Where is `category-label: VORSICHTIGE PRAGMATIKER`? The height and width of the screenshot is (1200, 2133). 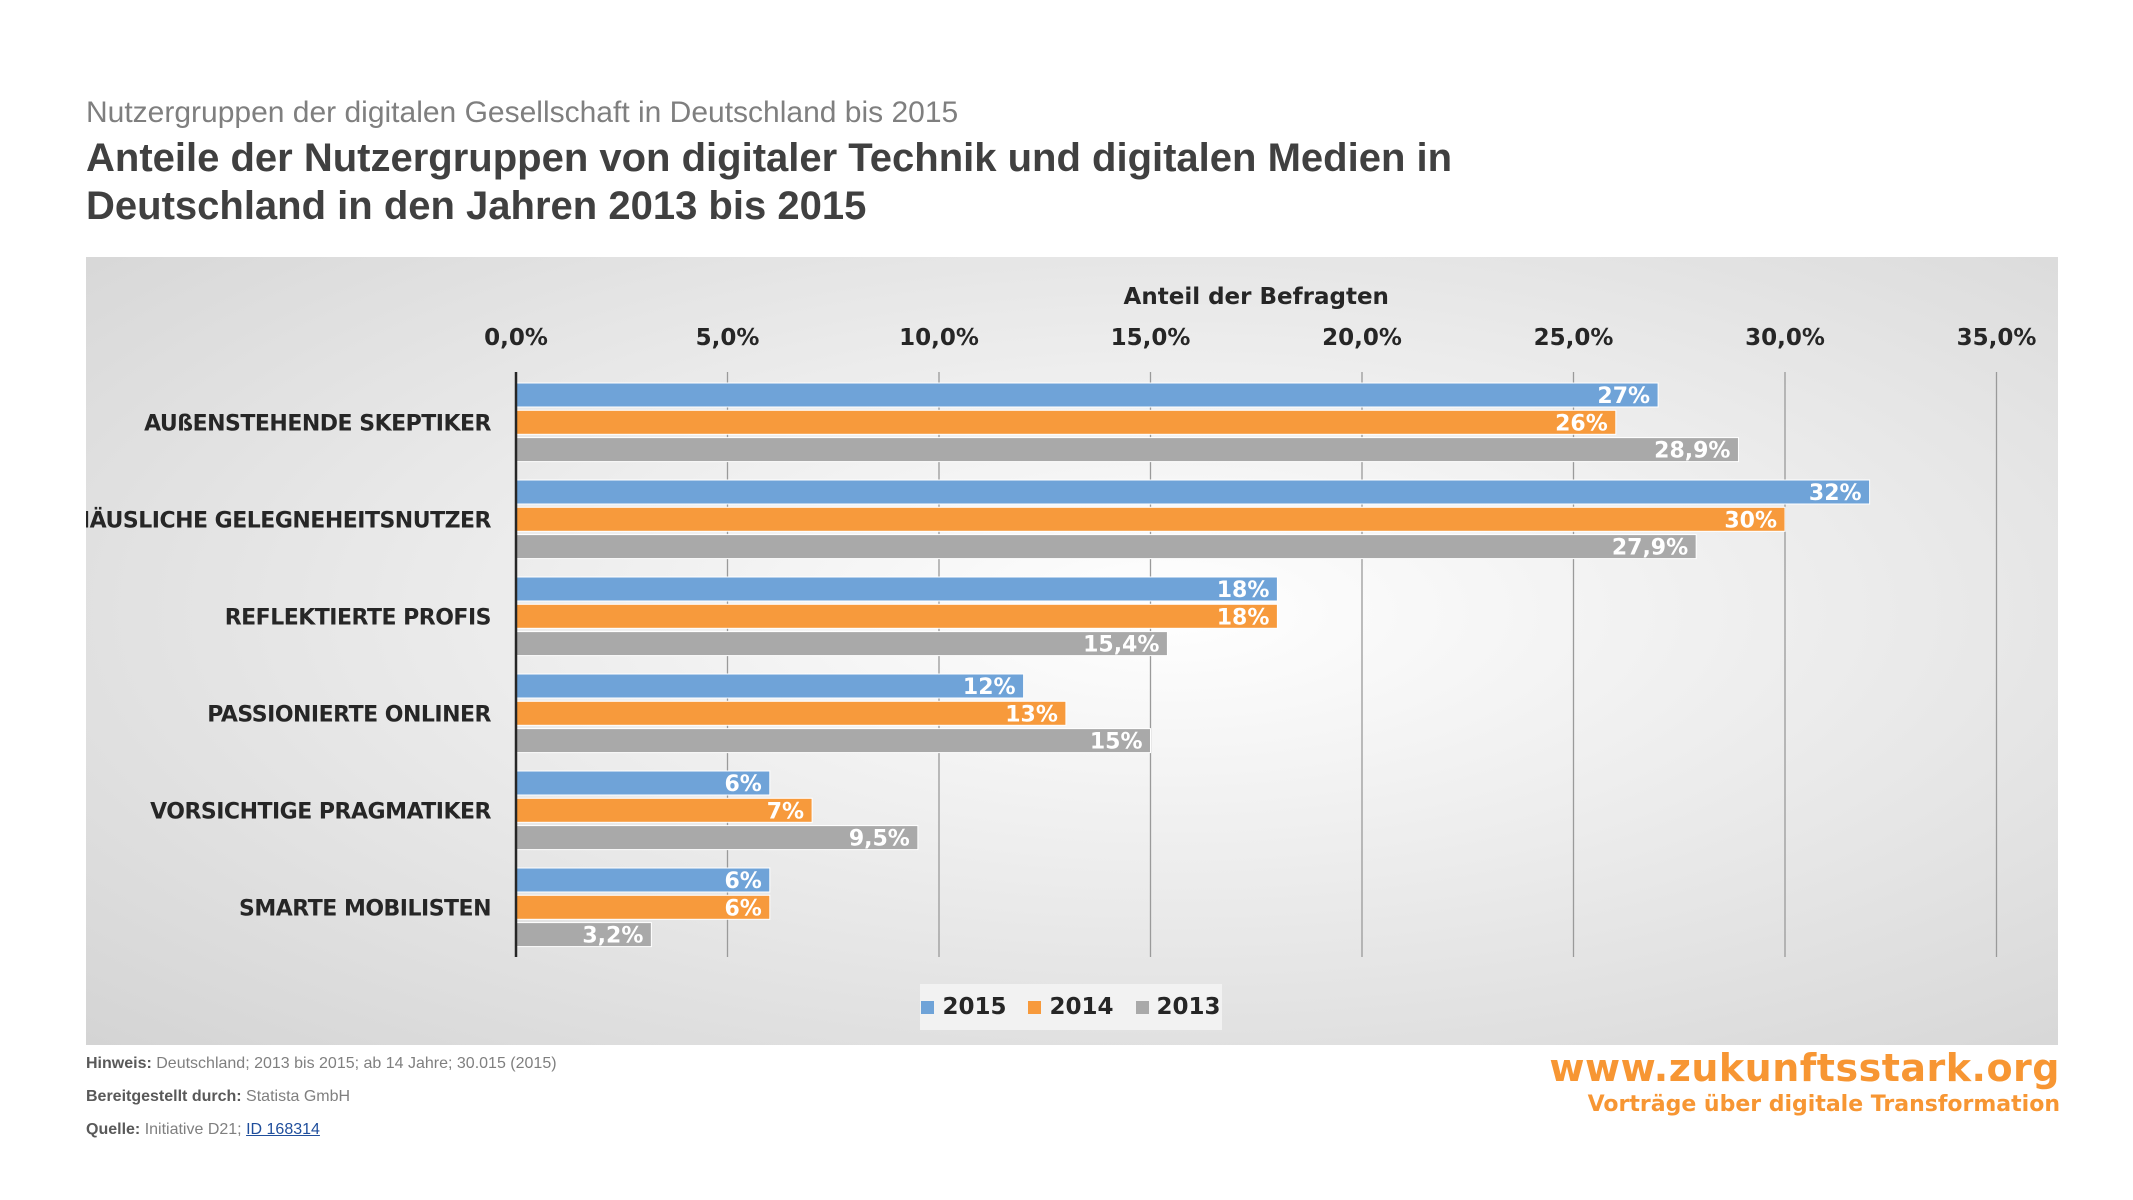
category-label: VORSICHTIGE PRAGMATIKER is located at coordinates (320, 811).